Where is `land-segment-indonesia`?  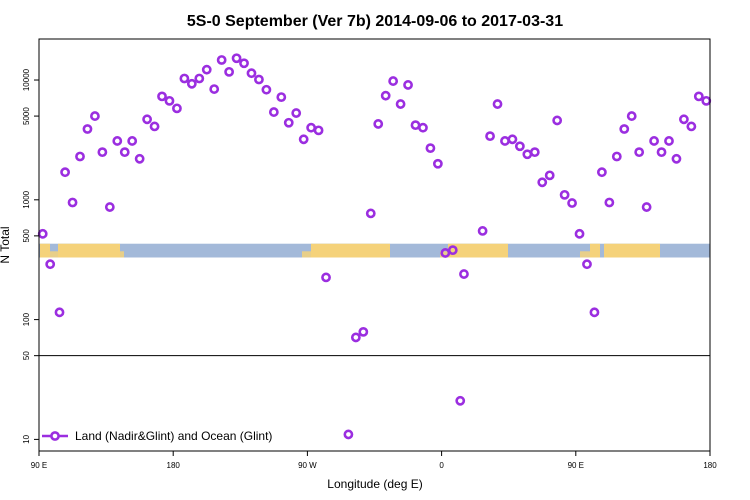
land-segment-indonesia is located at coordinates (45, 250).